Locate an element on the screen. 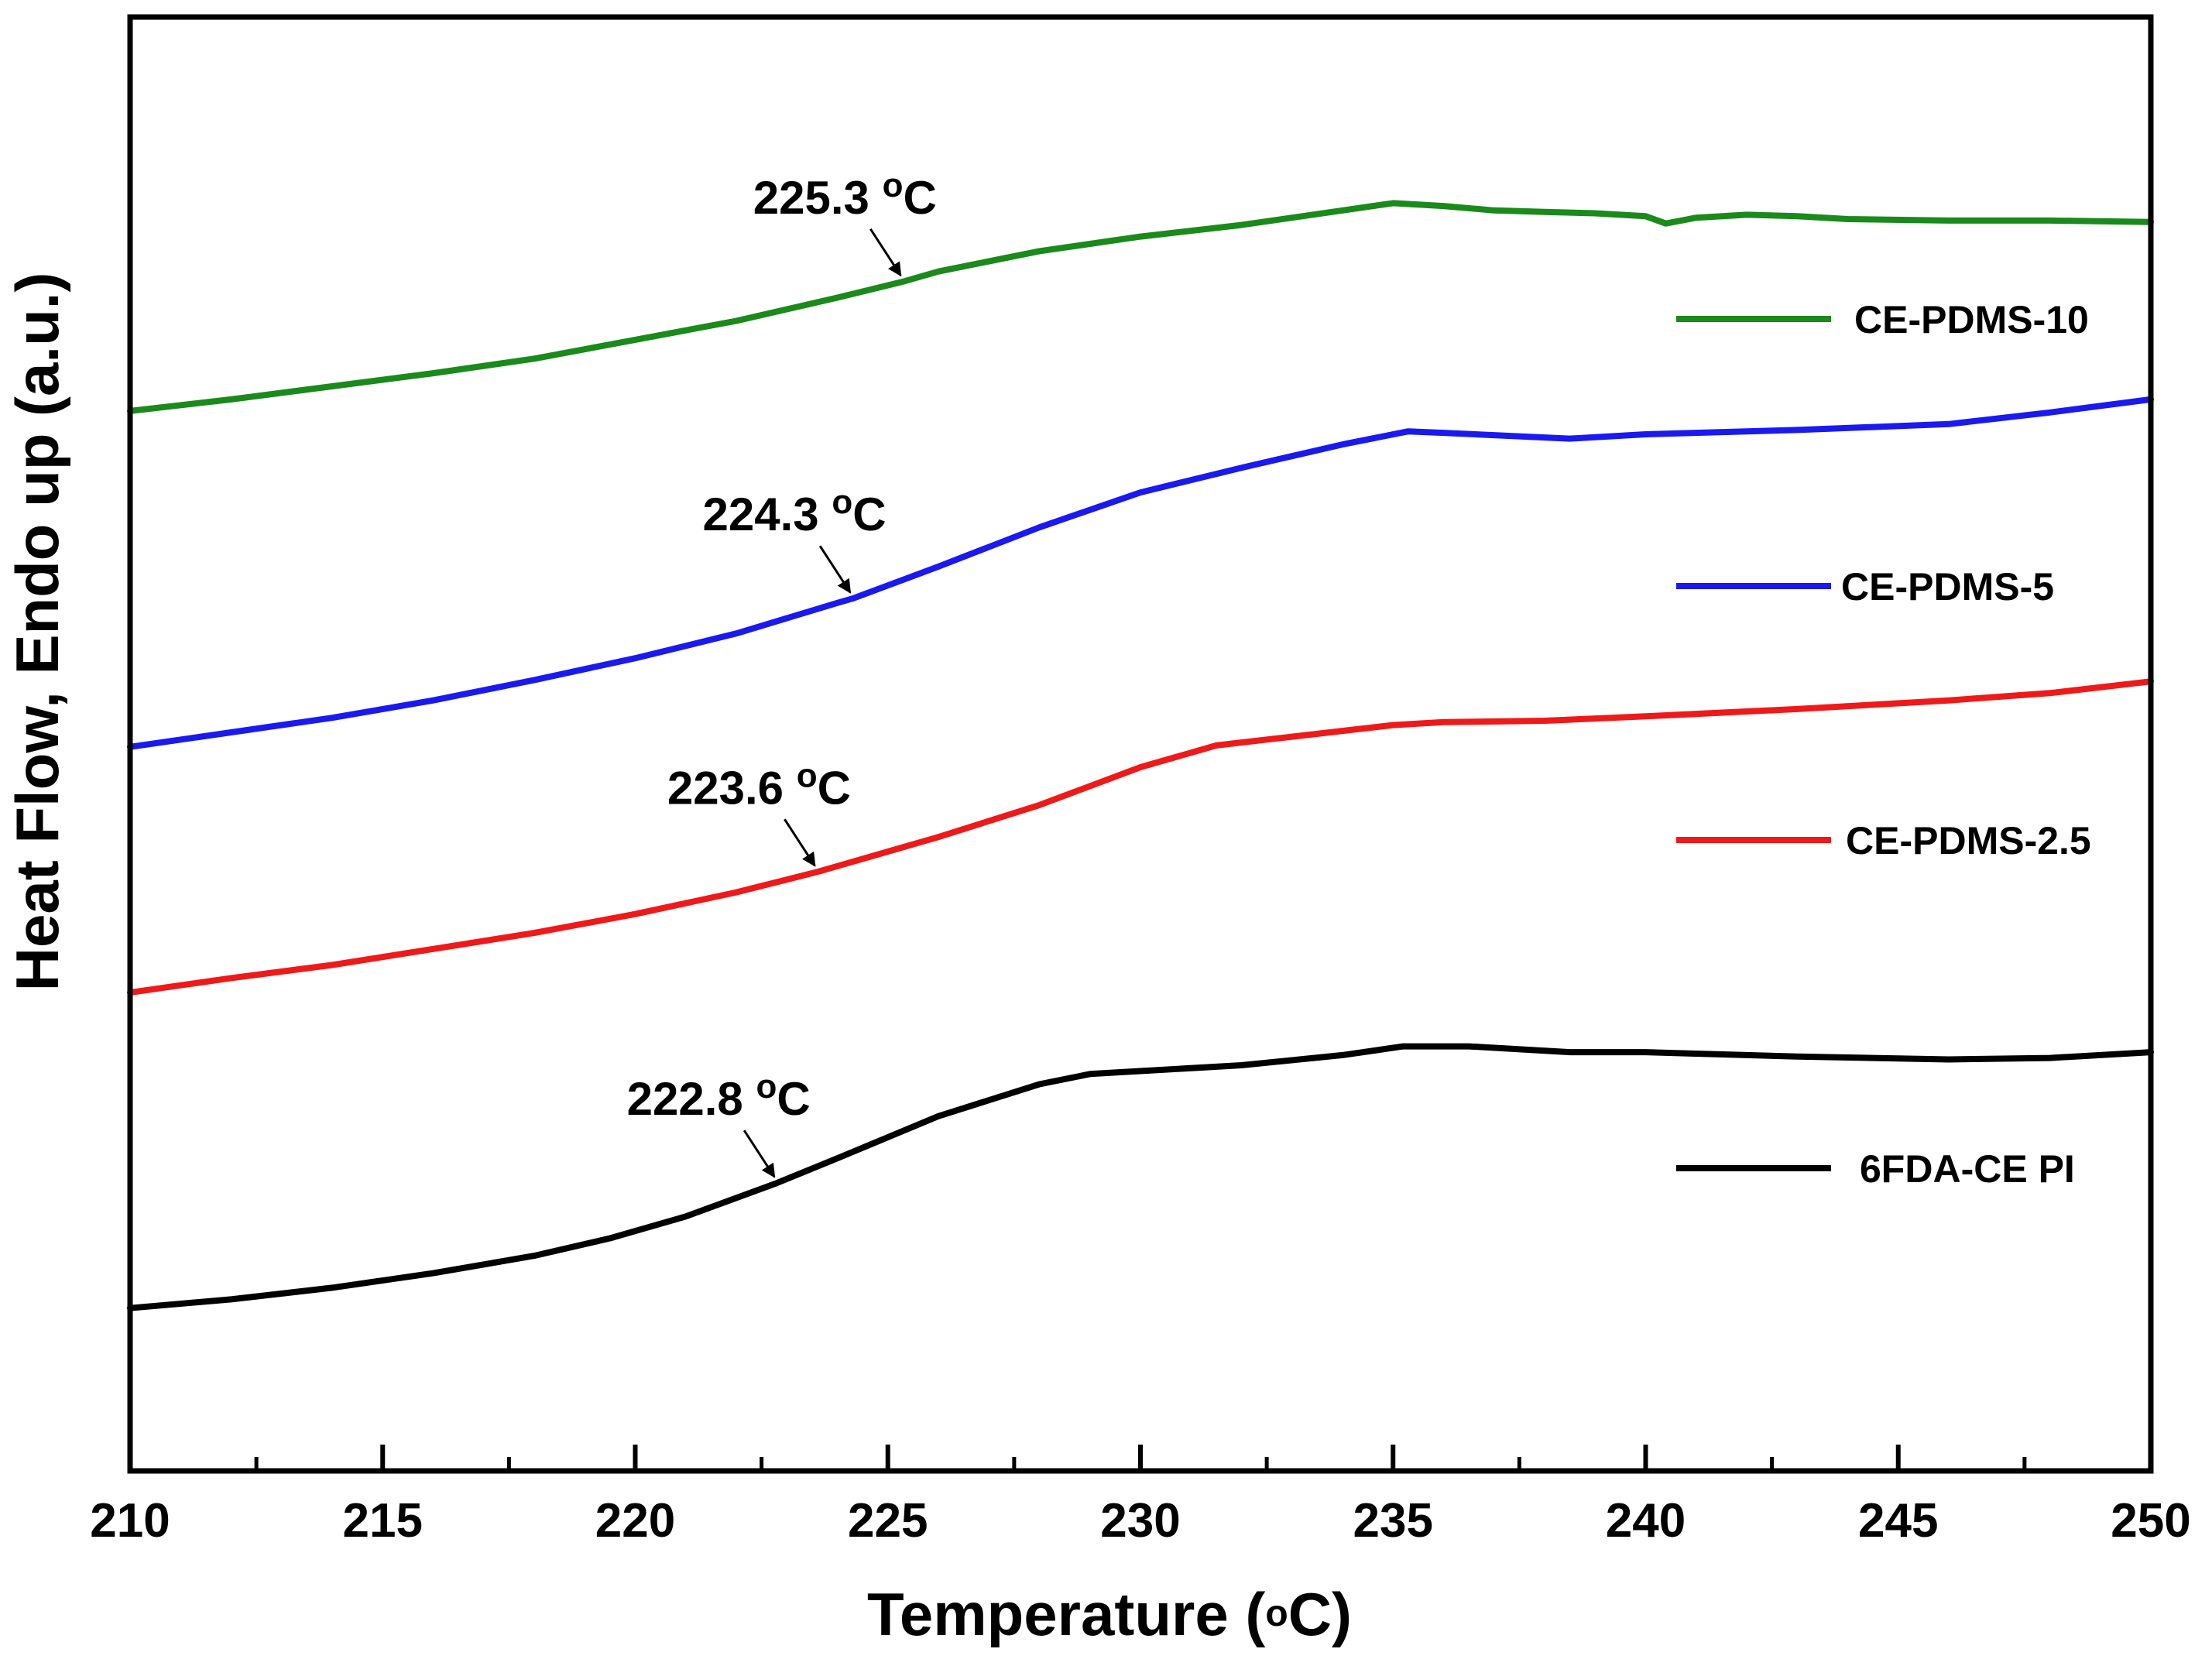 Image resolution: width=2212 pixels, height=1666 pixels. annotation-label-222-8: 222.8 oC is located at coordinates (719, 1096).